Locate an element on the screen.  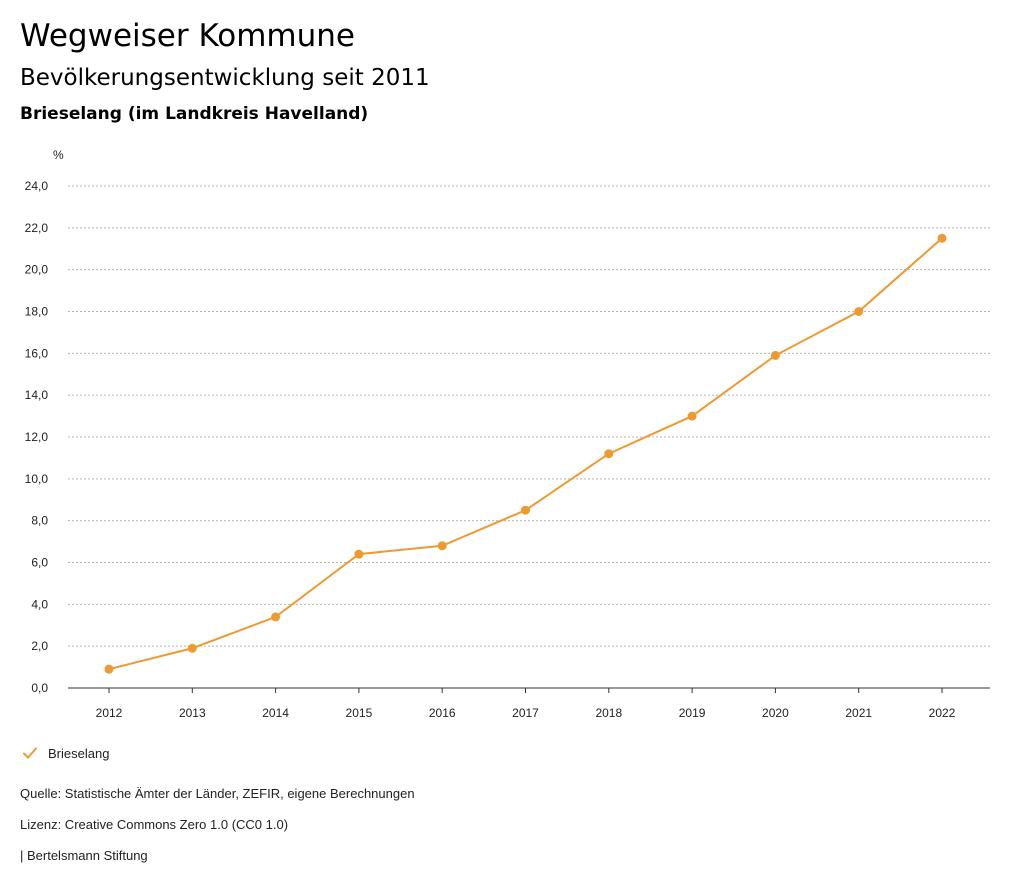
chart-legend: Brieselang is located at coordinates (65, 753).